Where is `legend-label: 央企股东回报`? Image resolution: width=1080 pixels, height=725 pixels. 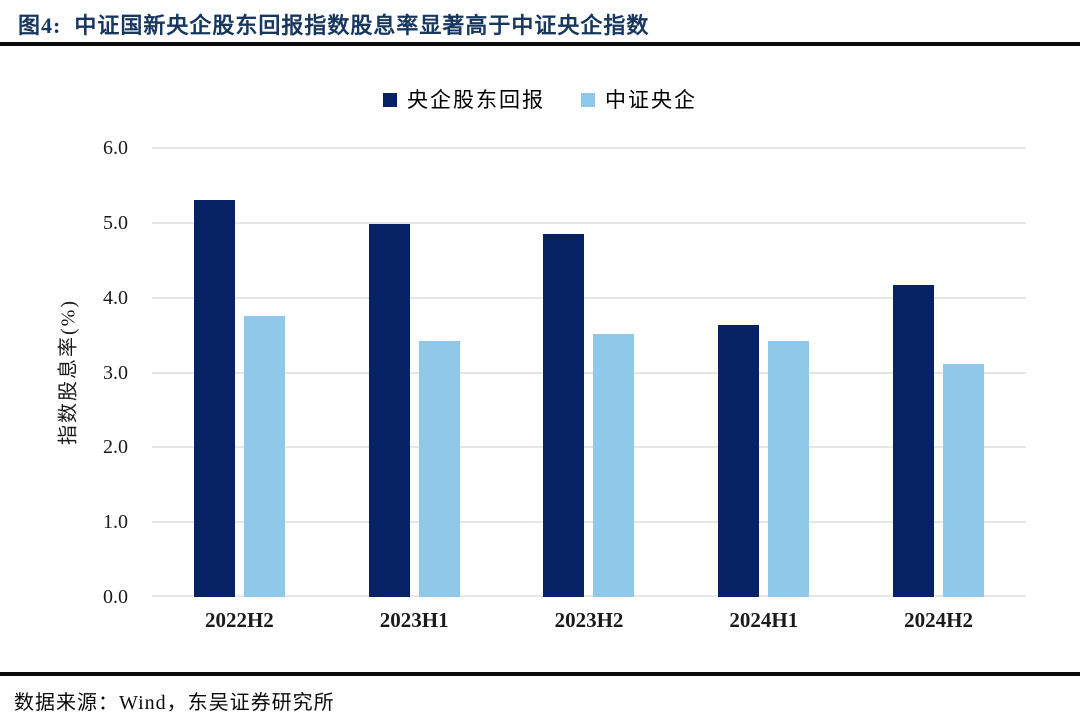 legend-label: 央企股东回报 is located at coordinates (476, 100).